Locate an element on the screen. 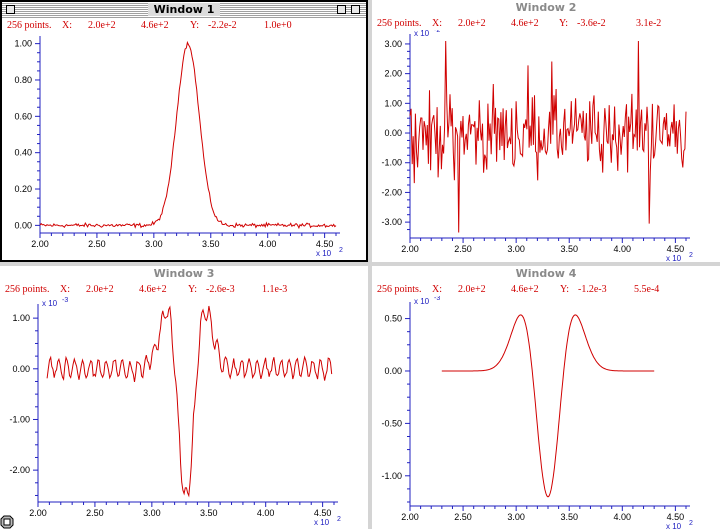 Image resolution: width=720 pixels, height=529 pixels. y-tick-label: 3.00 is located at coordinates (393, 44).